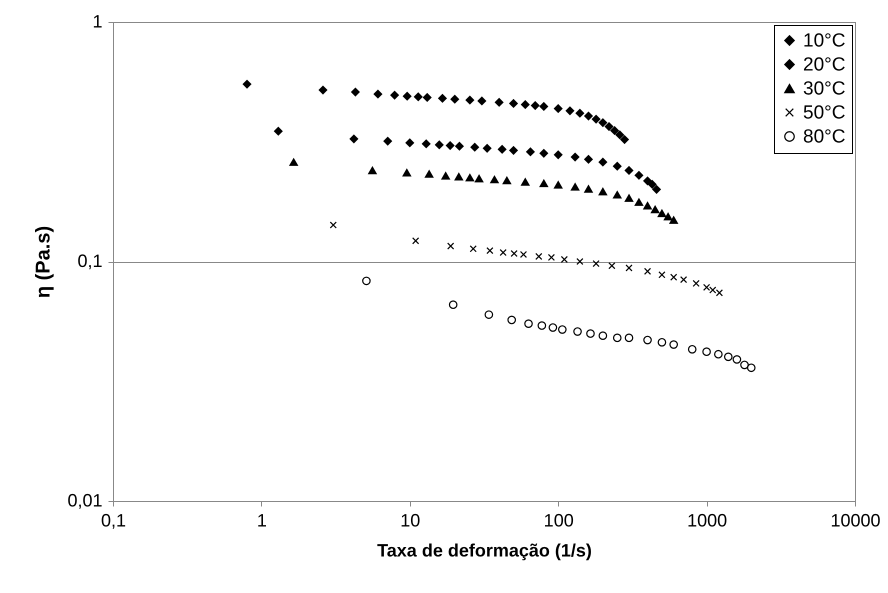  What do you see at coordinates (855, 520) in the screenshot?
I see `x-tick-label: 10000` at bounding box center [855, 520].